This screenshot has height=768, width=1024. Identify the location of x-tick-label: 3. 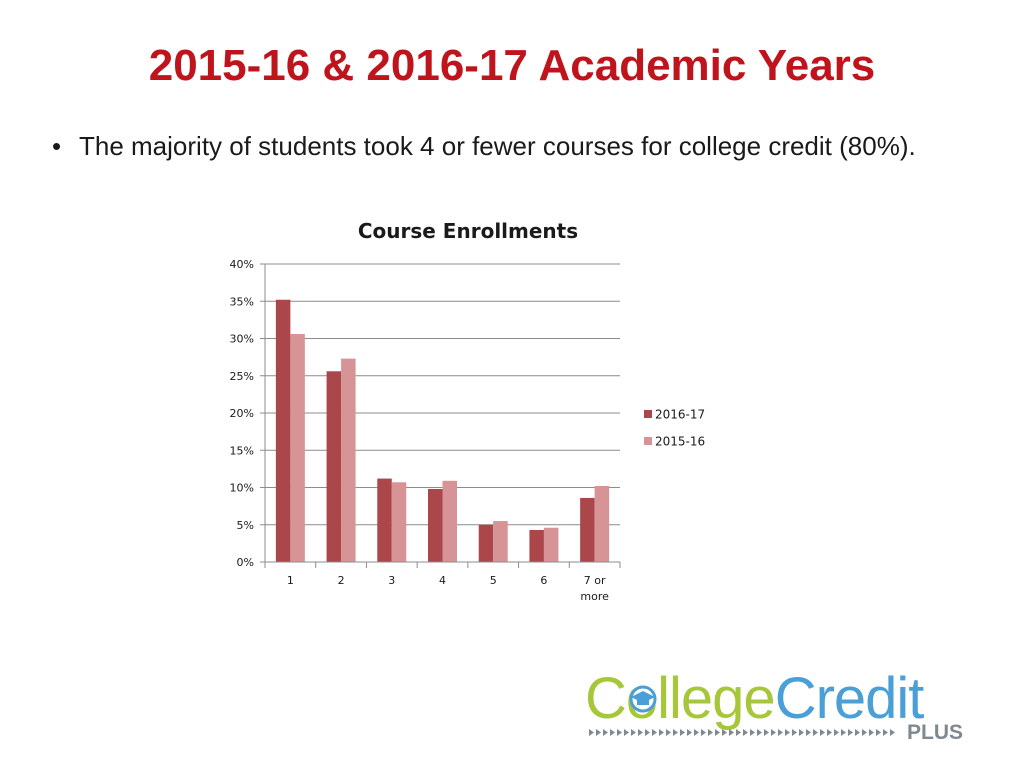
(391, 580).